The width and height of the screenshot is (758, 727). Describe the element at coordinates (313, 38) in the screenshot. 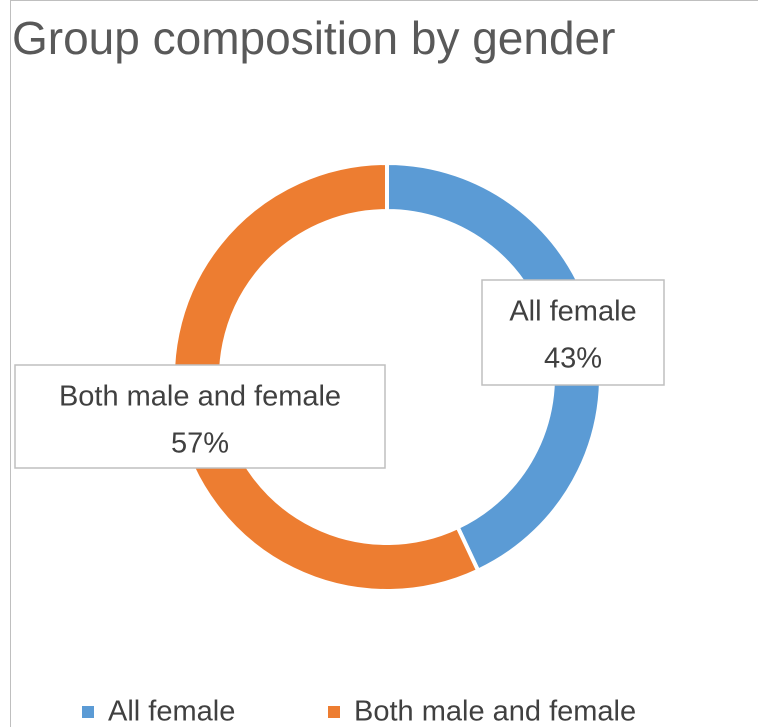

I see `chart-title: Group composition by gender` at that location.